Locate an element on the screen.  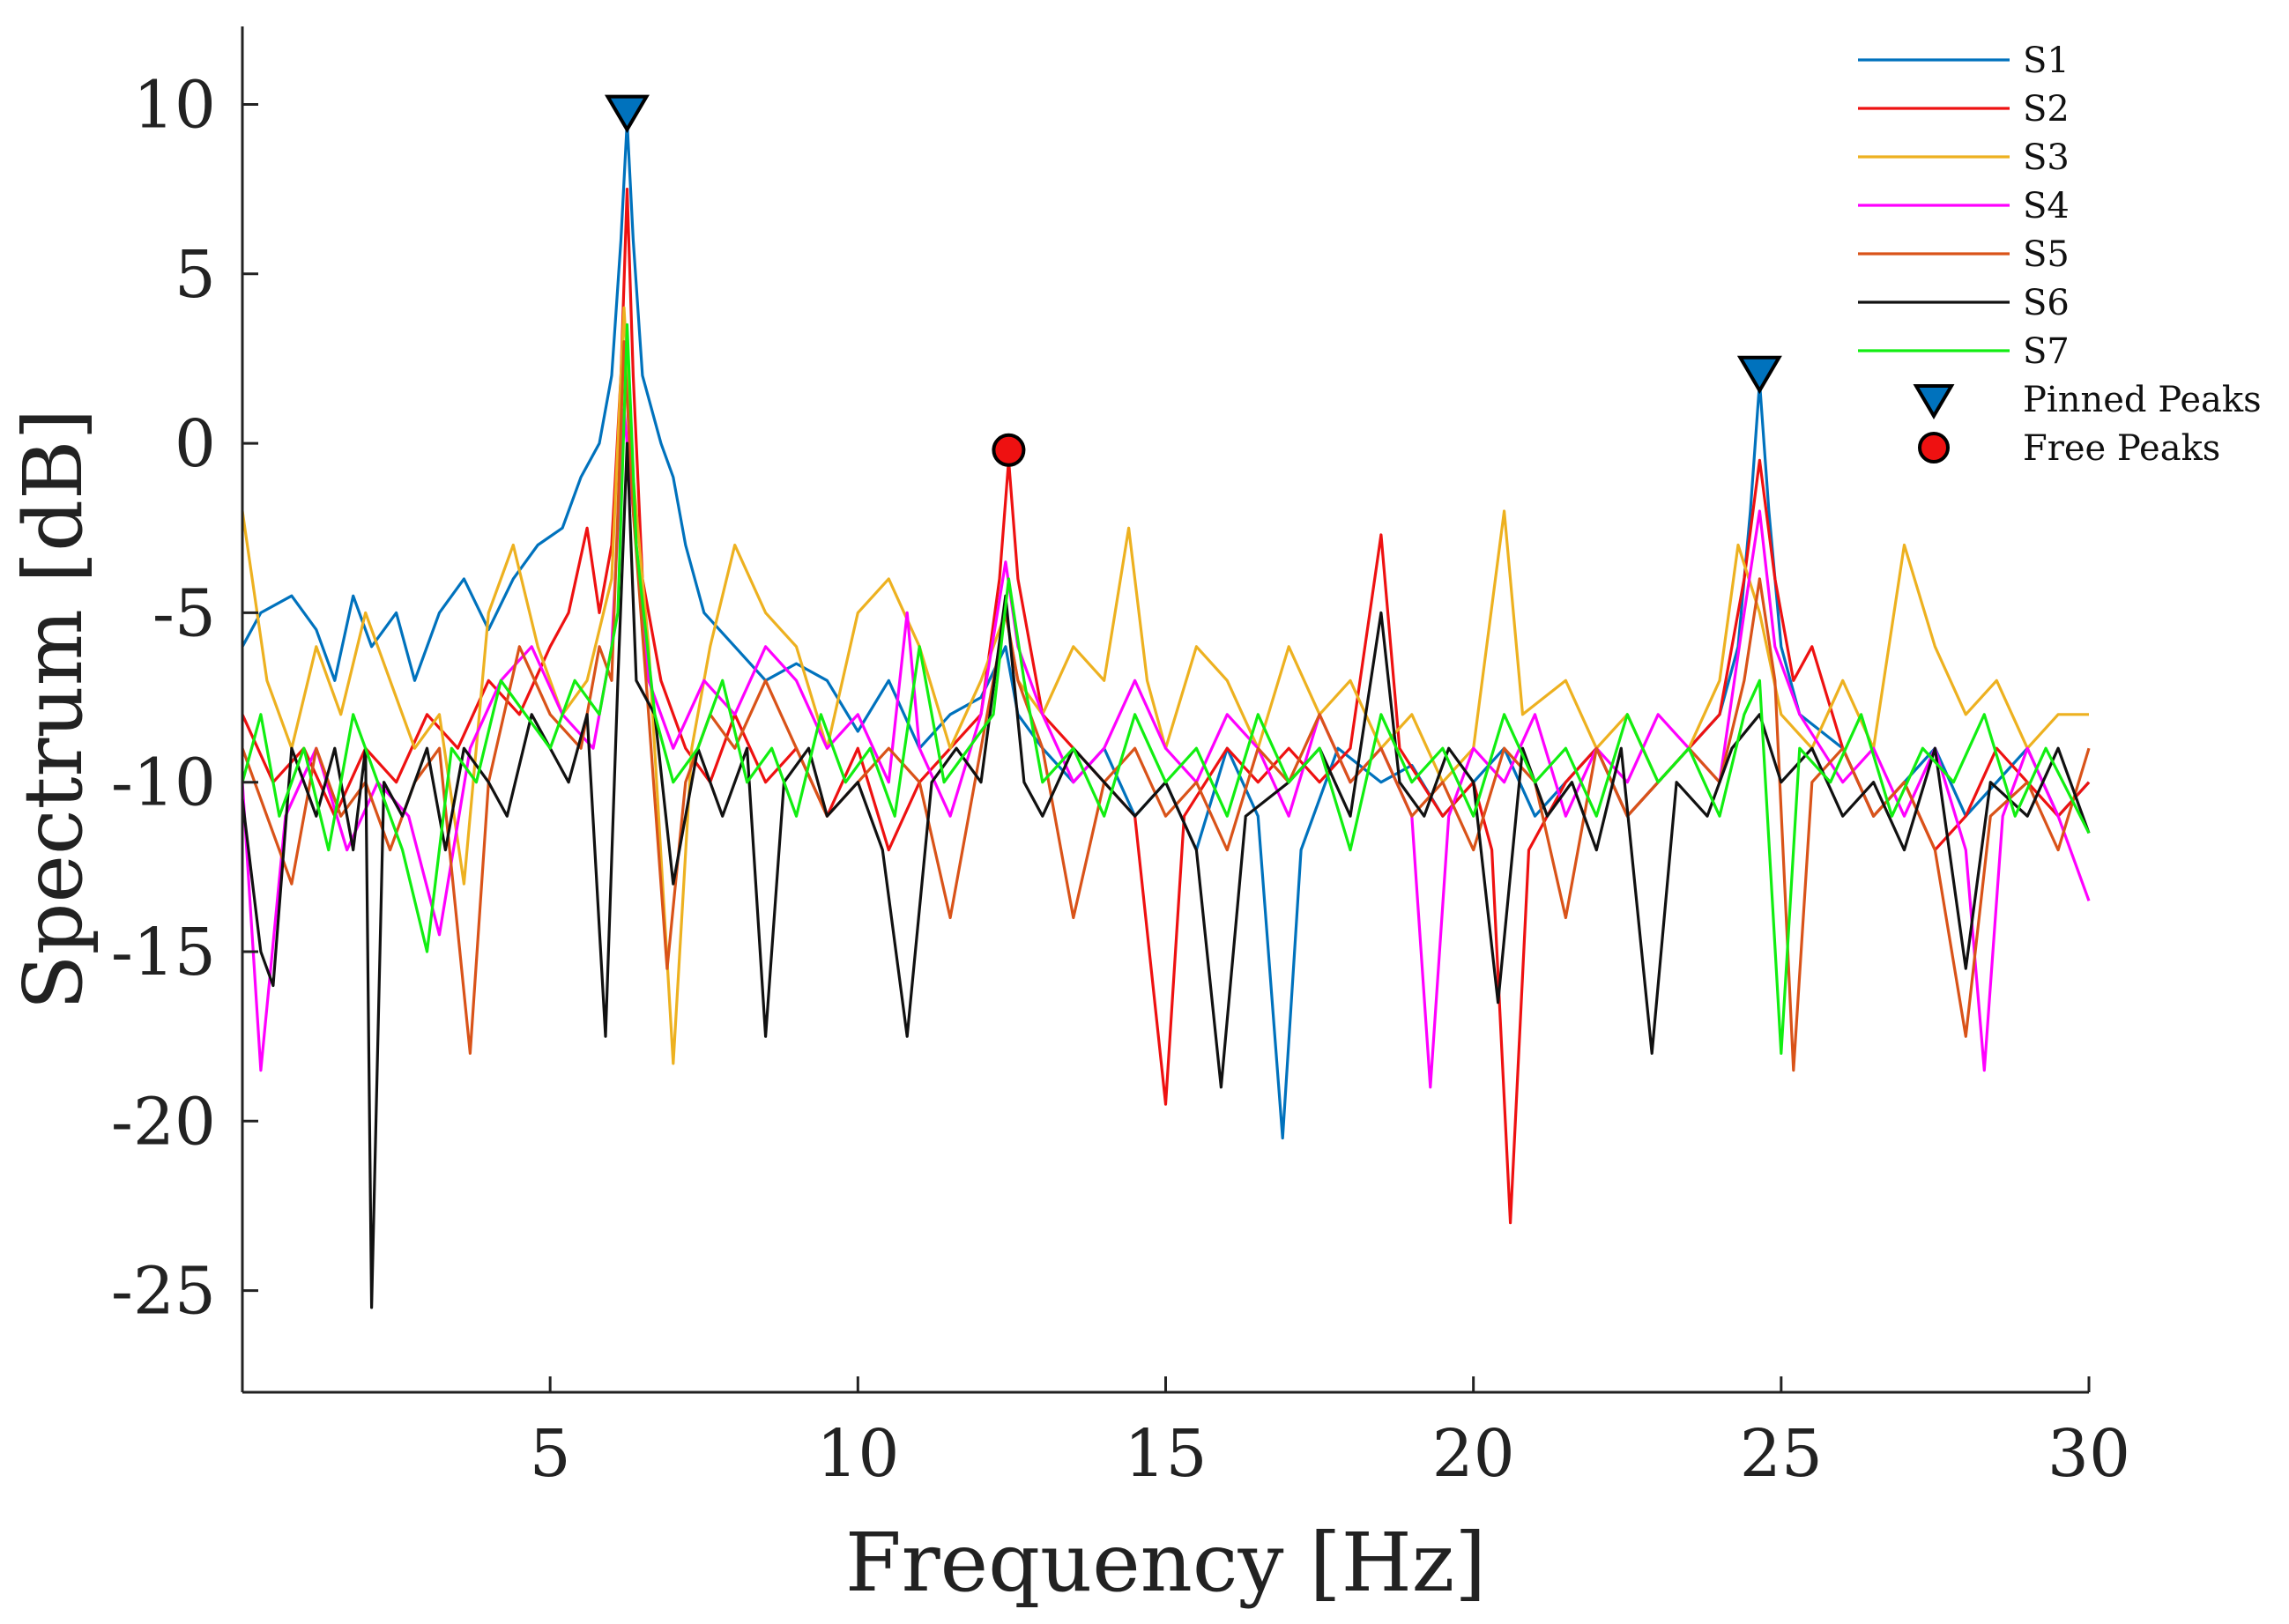
x-axis-title: Frequency [Hz] is located at coordinates (1165, 1563).